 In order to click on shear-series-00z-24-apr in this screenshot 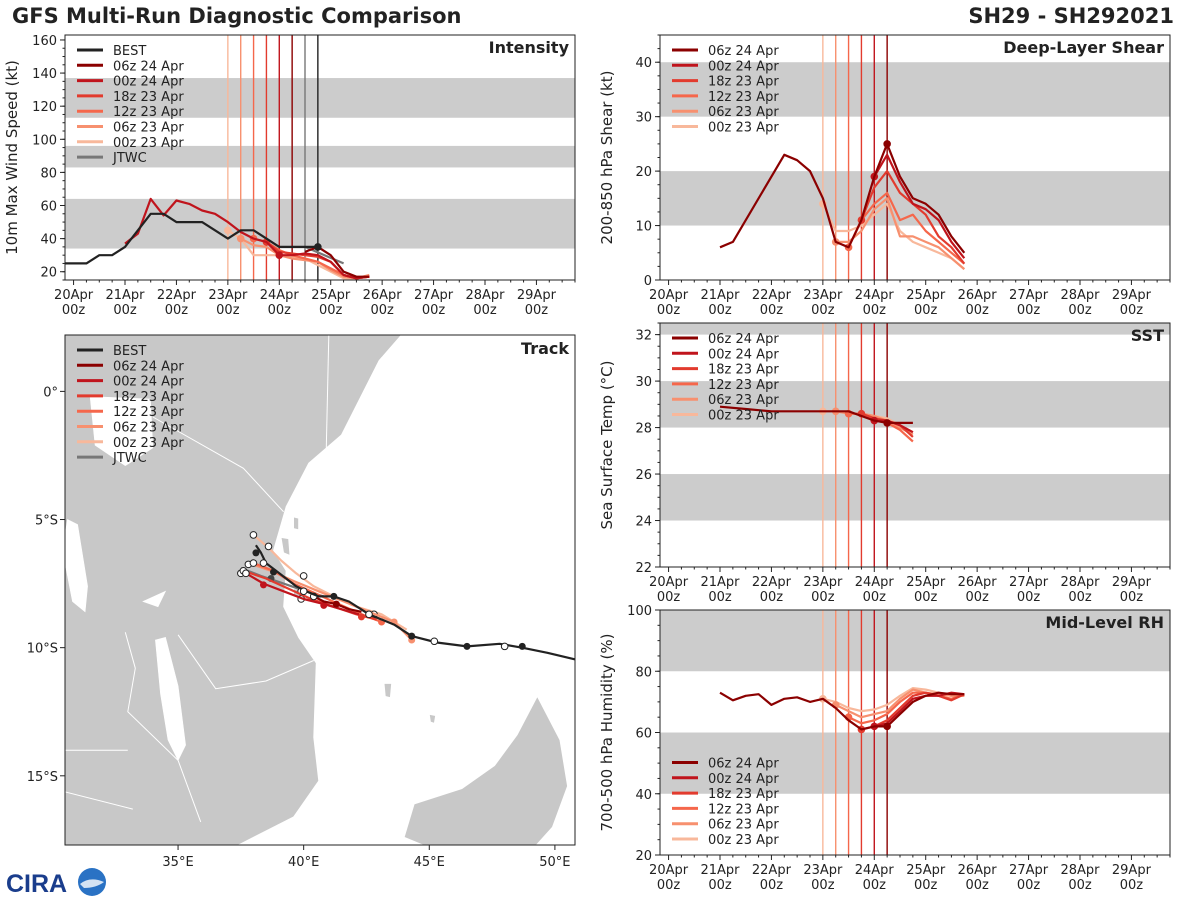, I will do `click(919, 206)`.